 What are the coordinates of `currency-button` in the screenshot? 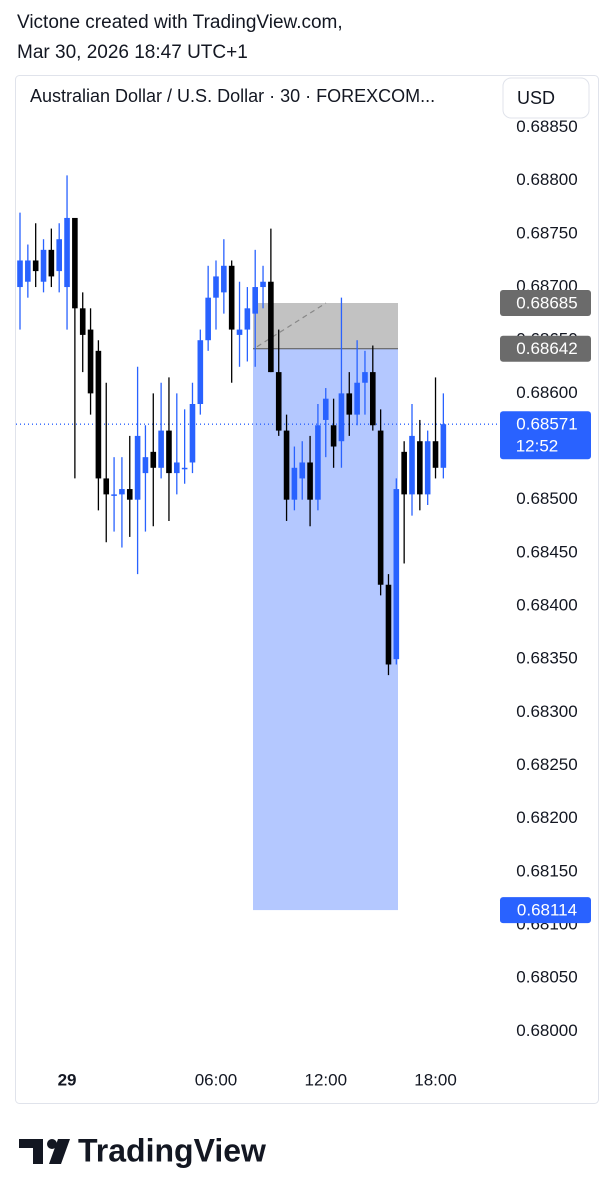 It's located at (546, 98).